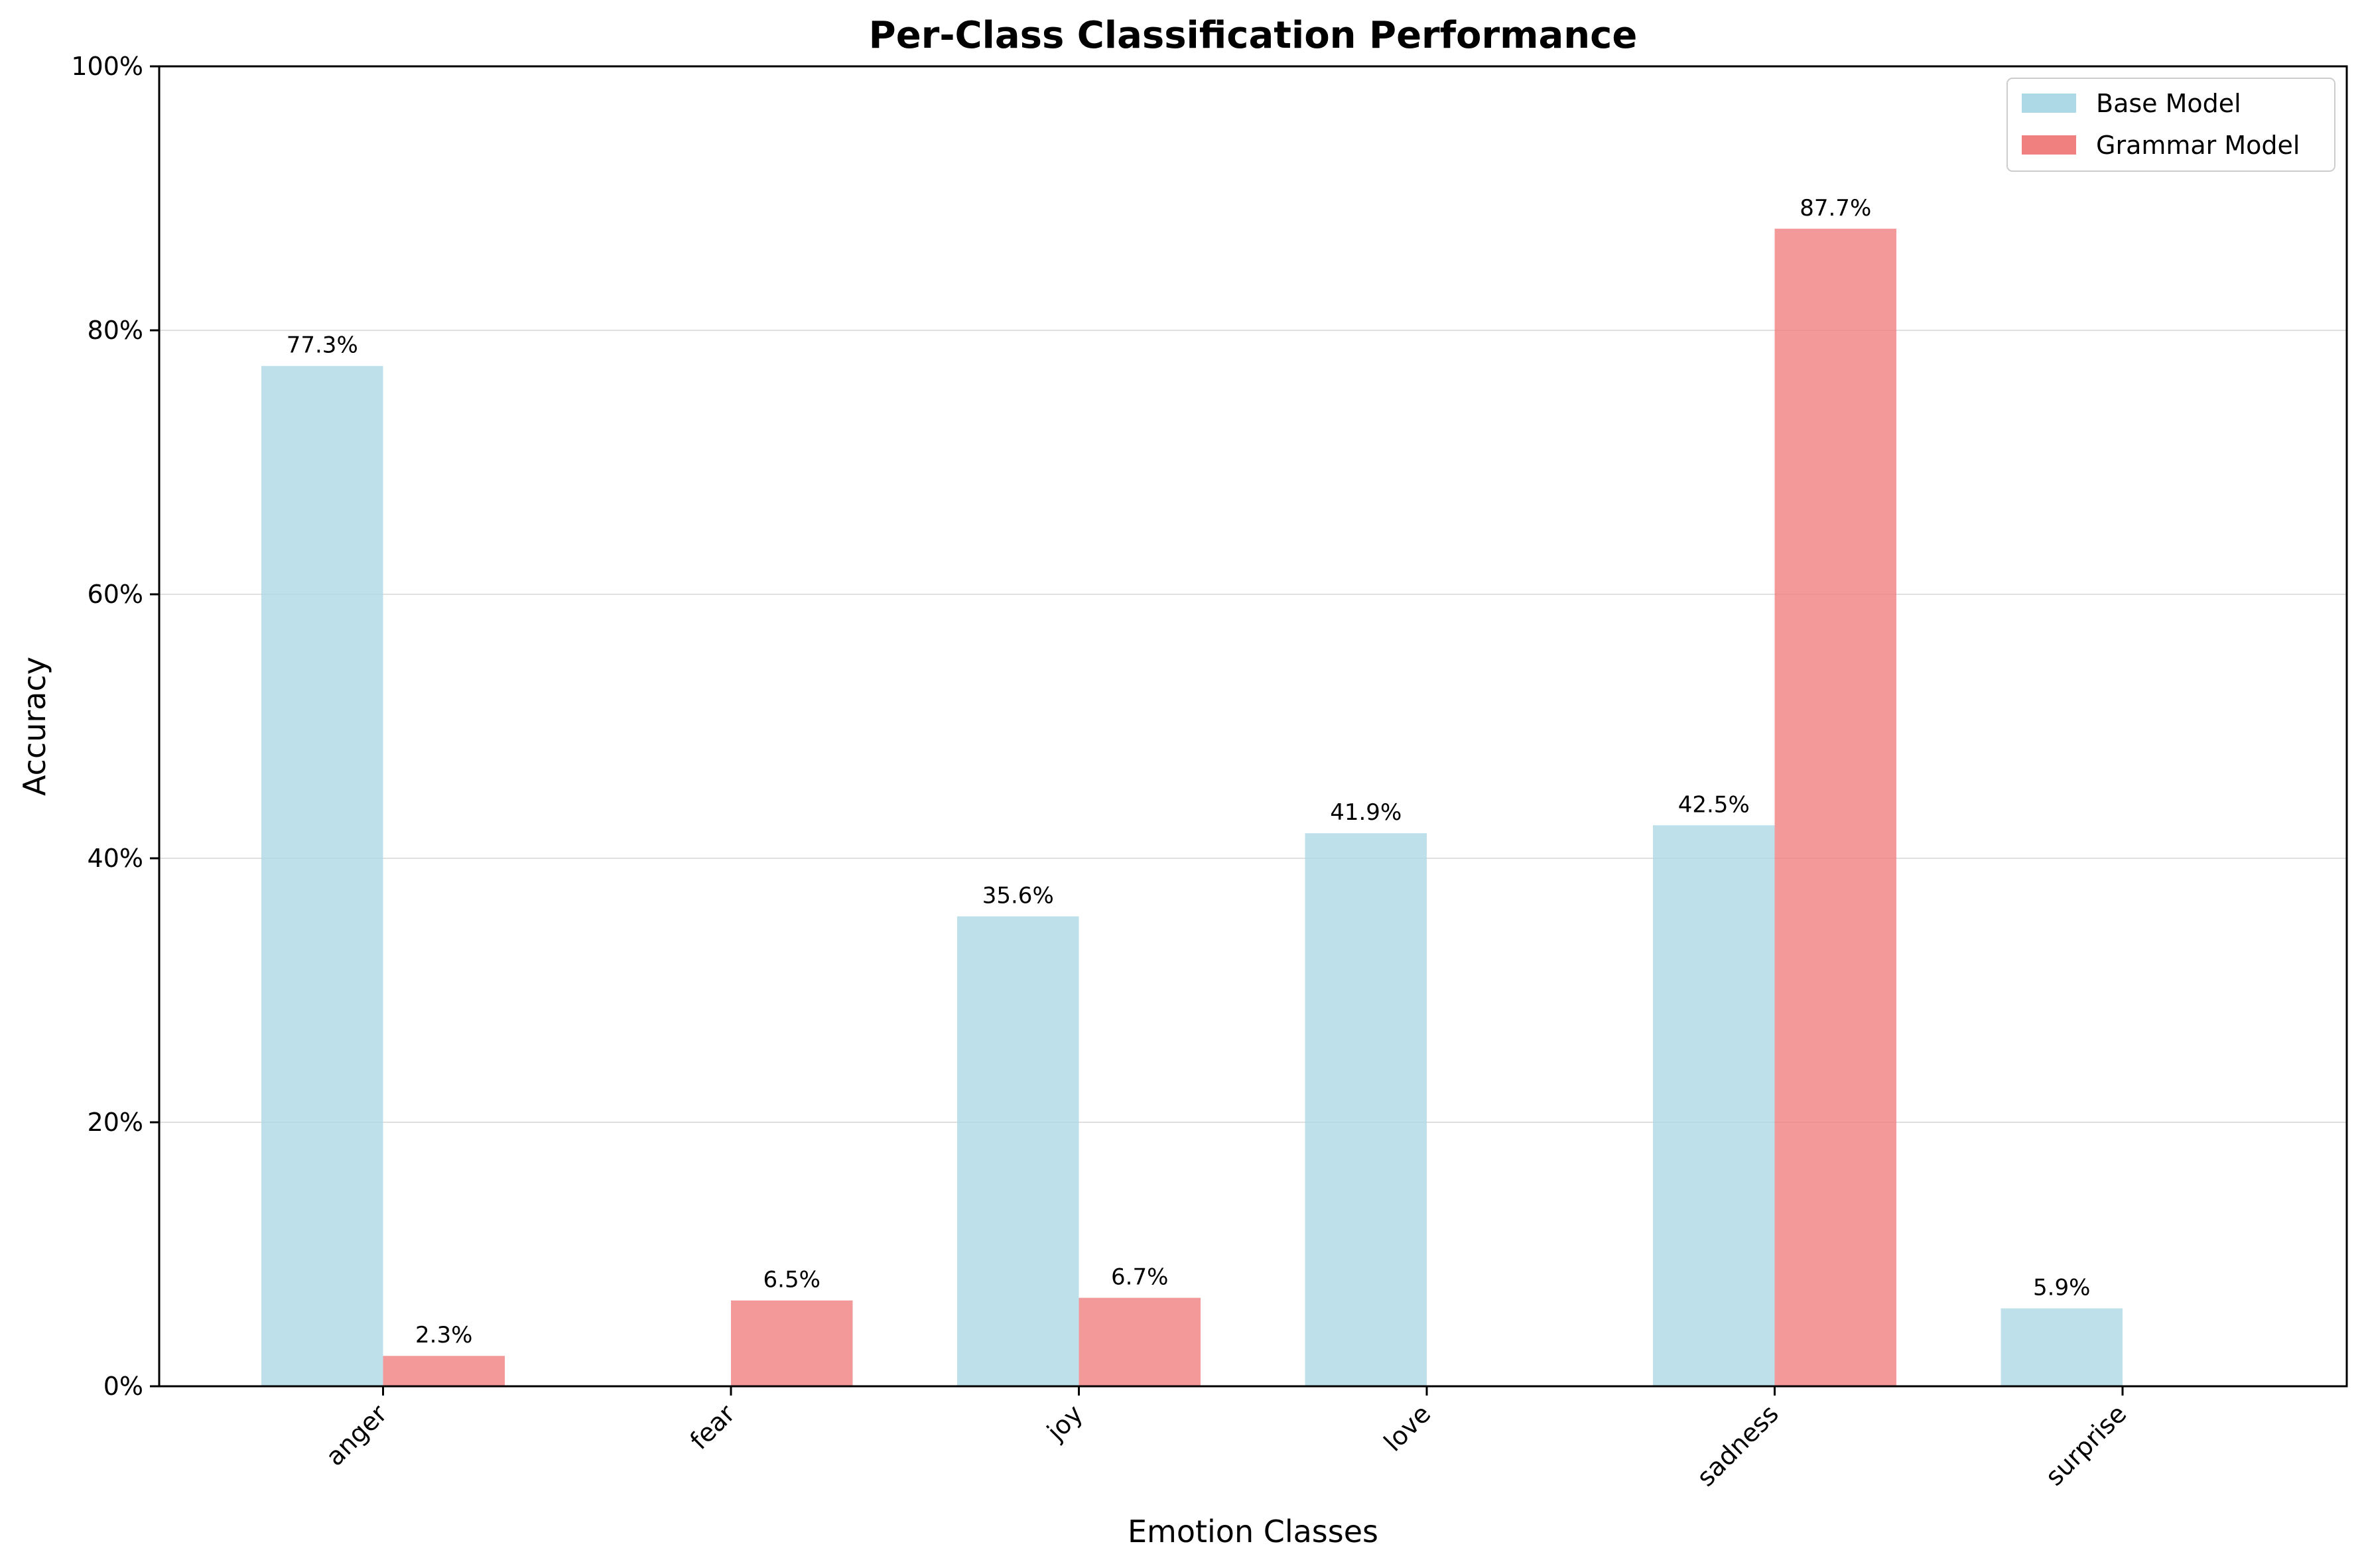 This screenshot has height=1568, width=2364. I want to click on x-tick-label-love: love, so click(1407, 1428).